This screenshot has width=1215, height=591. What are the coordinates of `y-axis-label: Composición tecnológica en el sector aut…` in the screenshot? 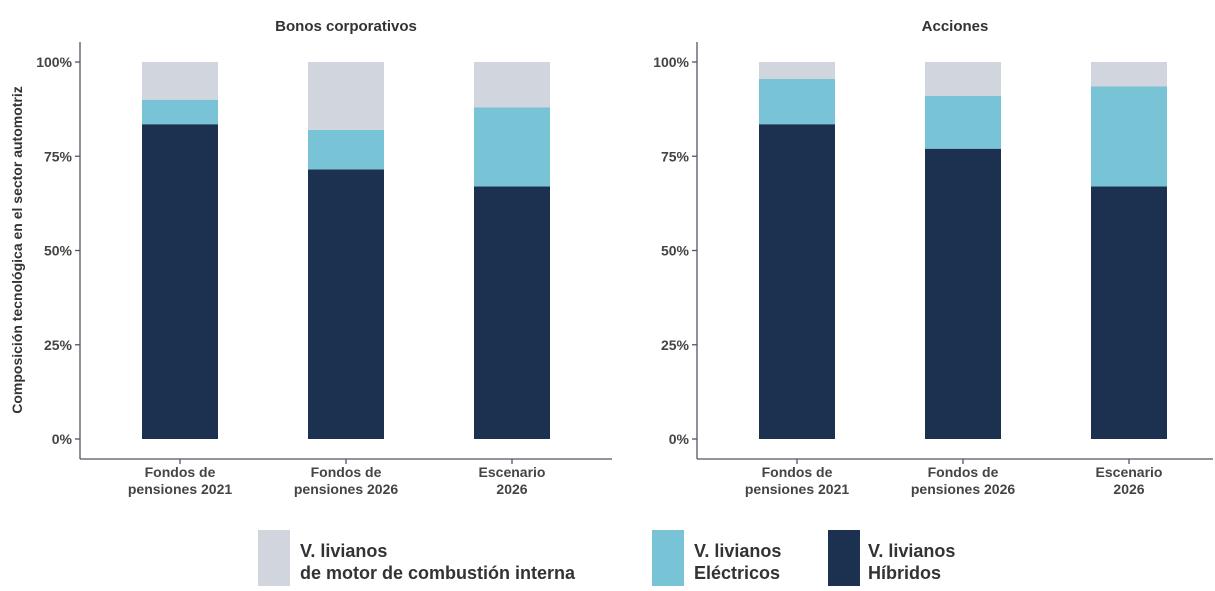 It's located at (17, 250).